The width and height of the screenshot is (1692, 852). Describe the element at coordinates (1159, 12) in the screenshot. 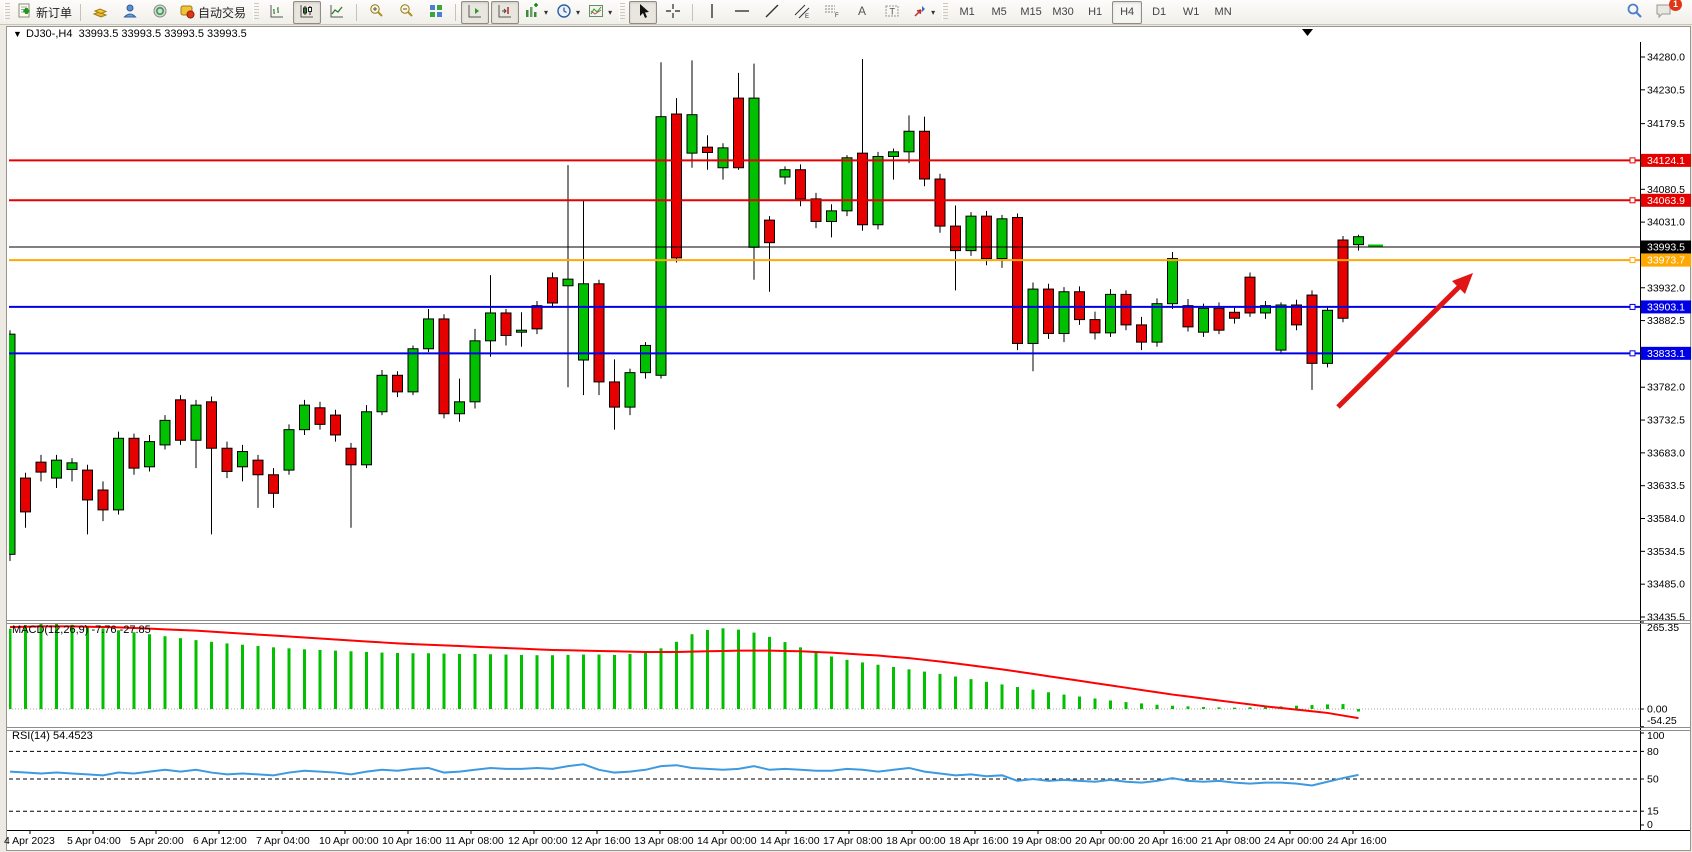

I see `timeframe-d1-button: D1` at that location.